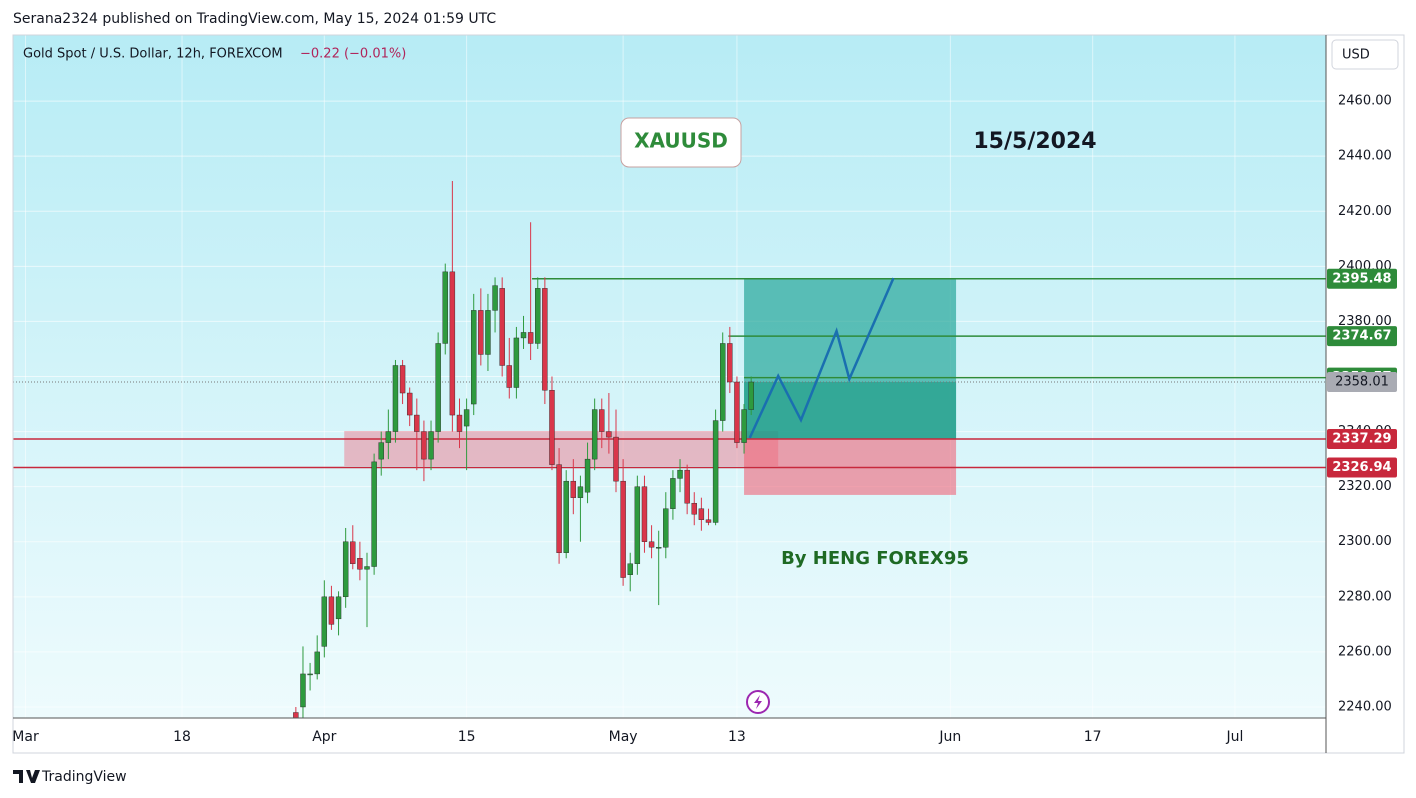 This screenshot has width=1416, height=798. What do you see at coordinates (324, 737) in the screenshot?
I see `x-tick-label: Apr` at bounding box center [324, 737].